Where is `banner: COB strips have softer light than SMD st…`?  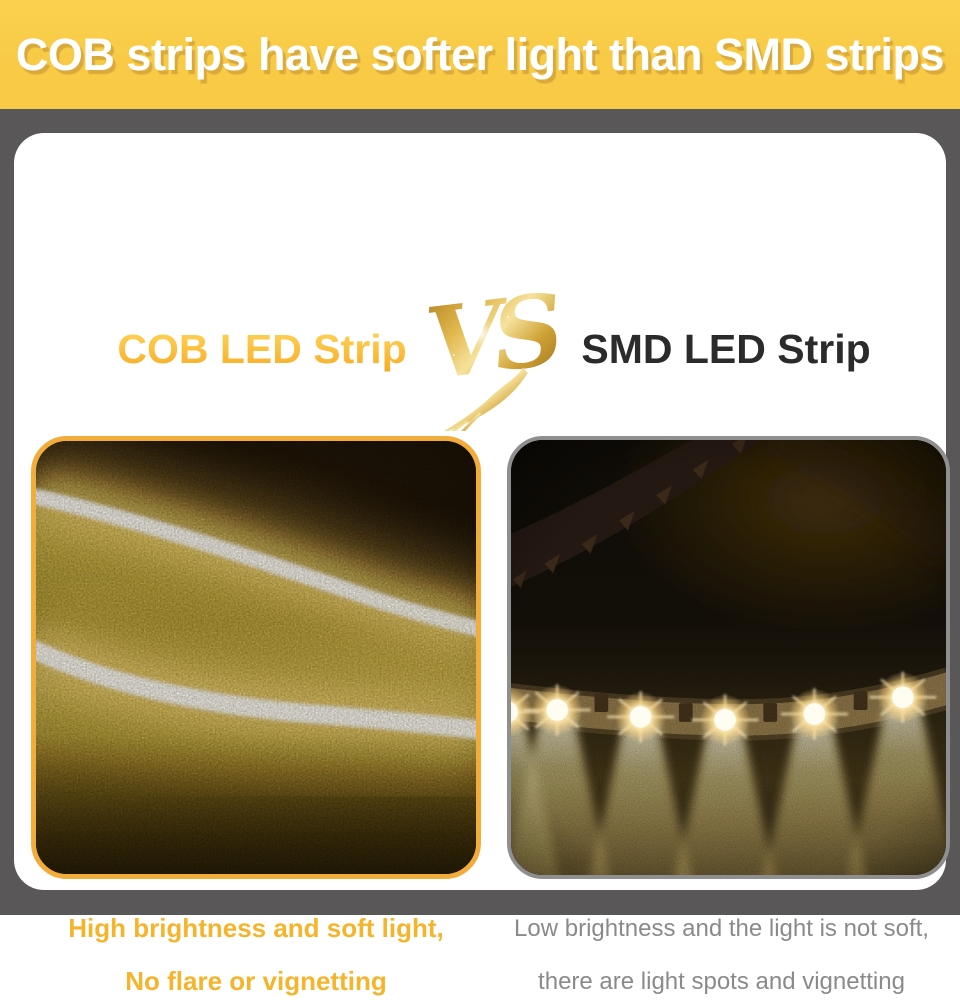
banner: COB strips have softer light than SMD st… is located at coordinates (480, 54).